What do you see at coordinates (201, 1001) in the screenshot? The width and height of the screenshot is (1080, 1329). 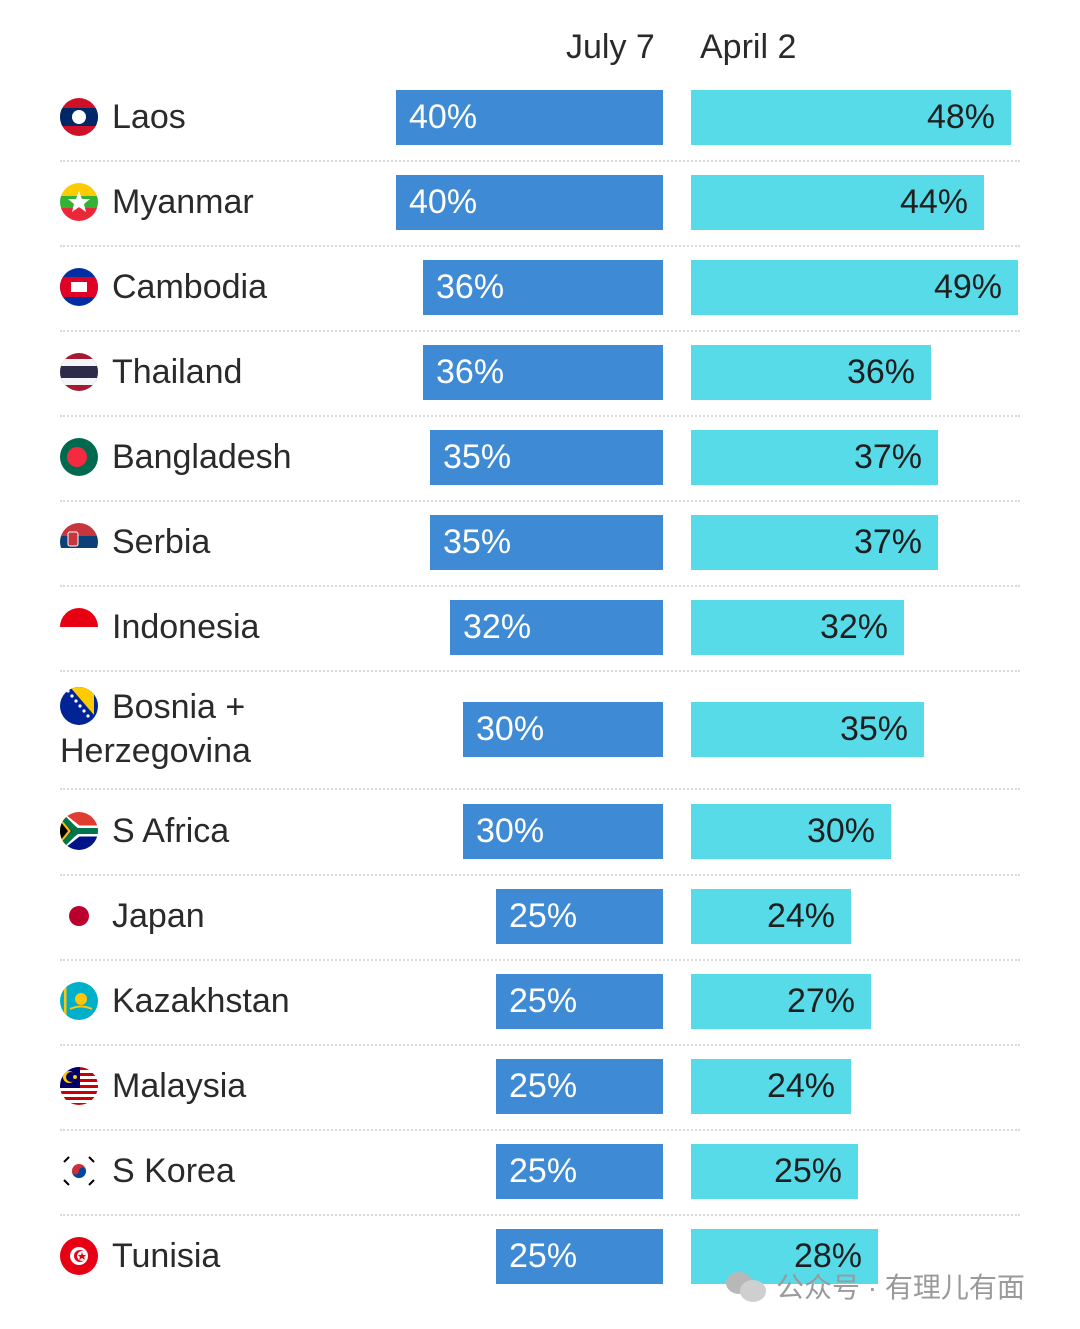 I see `country-label: Kazakhstan` at bounding box center [201, 1001].